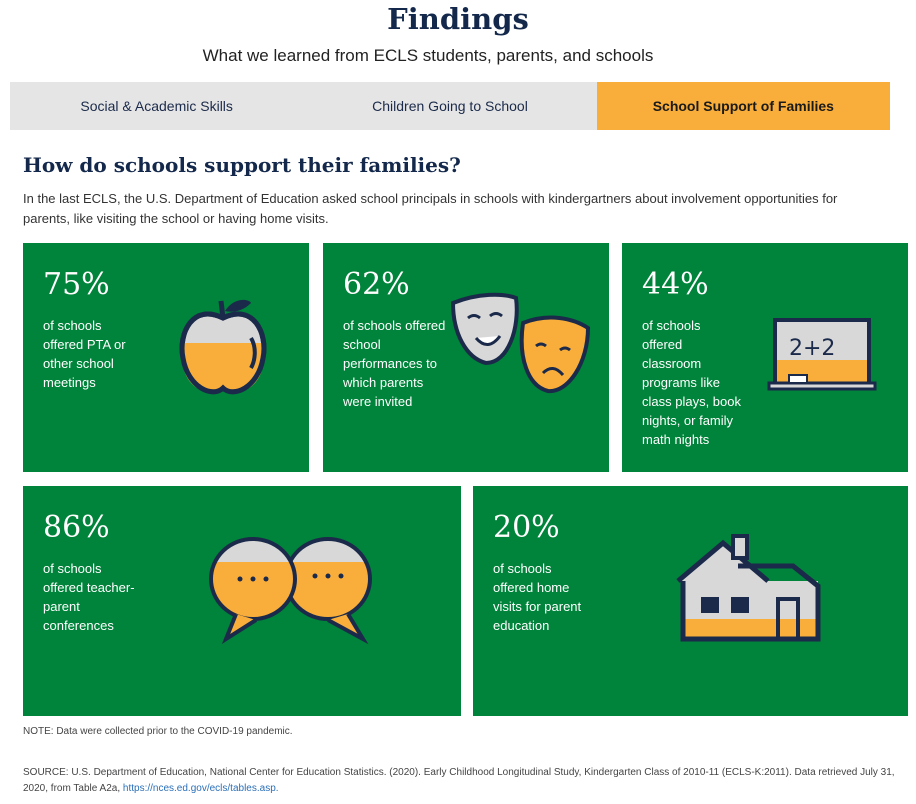 The image size is (916, 804). What do you see at coordinates (520, 343) in the screenshot?
I see `theater-masks-icon` at bounding box center [520, 343].